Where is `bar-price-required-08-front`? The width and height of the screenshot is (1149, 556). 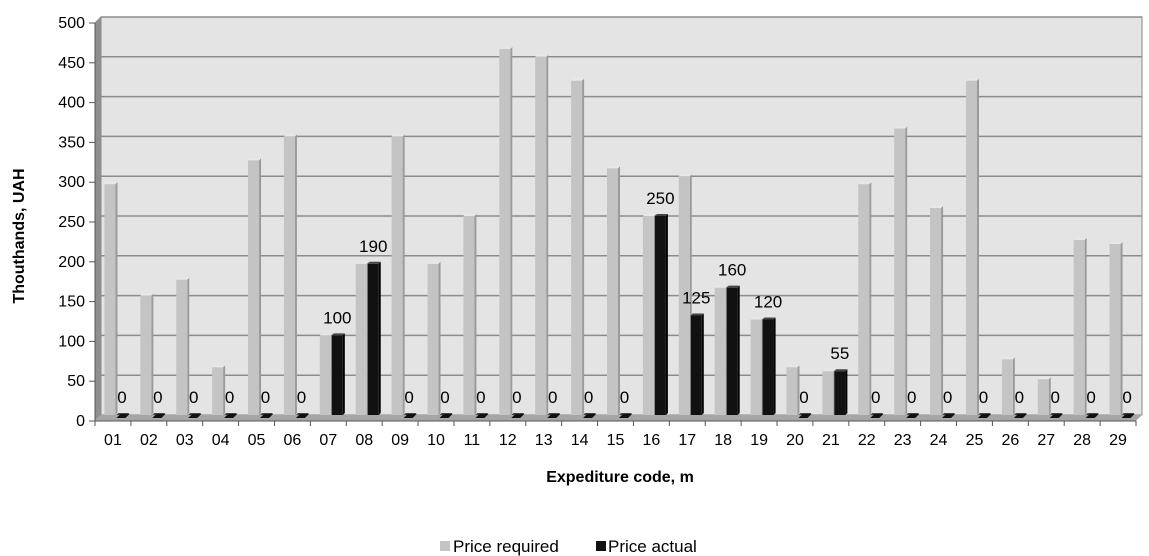
bar-price-required-08-front is located at coordinates (361, 339).